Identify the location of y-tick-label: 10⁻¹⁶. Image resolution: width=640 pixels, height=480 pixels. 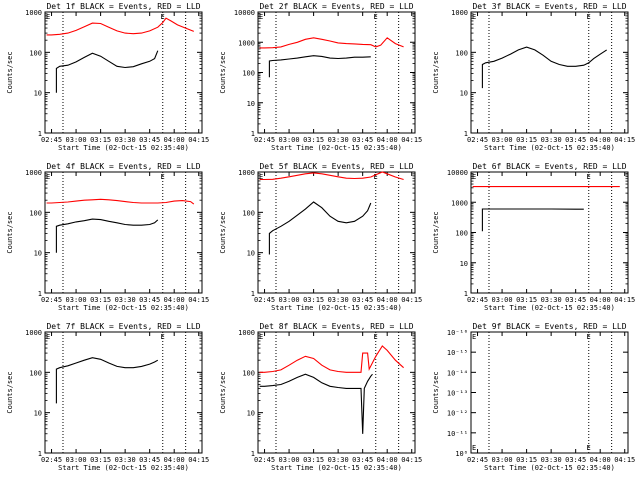
(457, 333).